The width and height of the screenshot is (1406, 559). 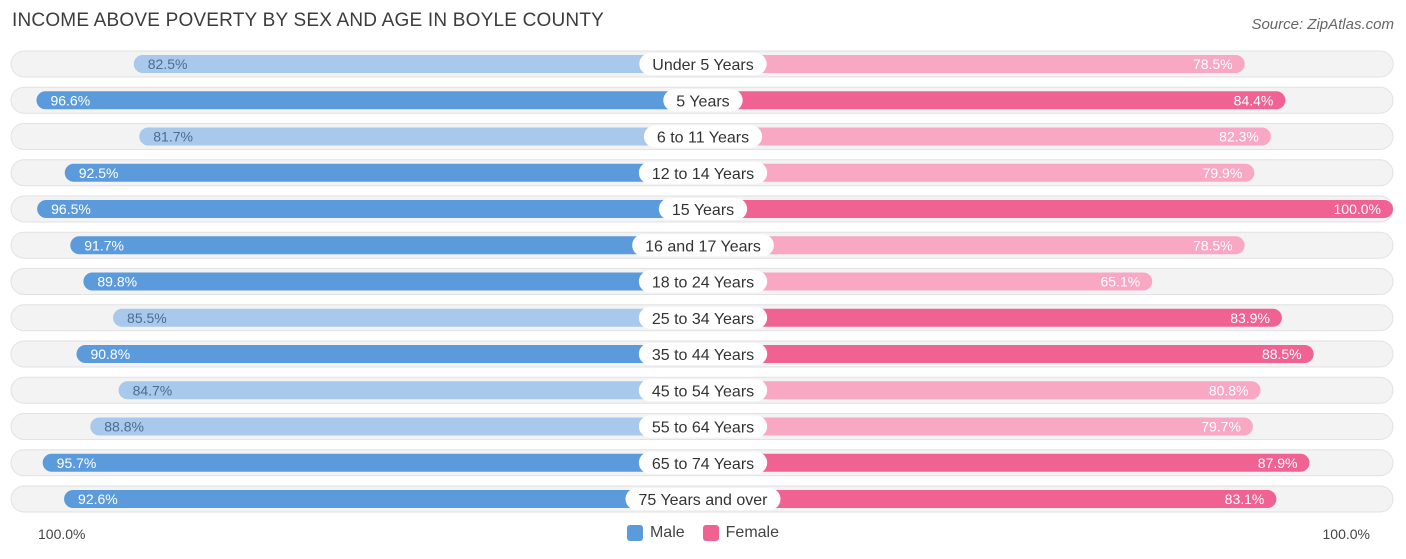 I want to click on male-value-label: 92.5%, so click(x=99, y=173).